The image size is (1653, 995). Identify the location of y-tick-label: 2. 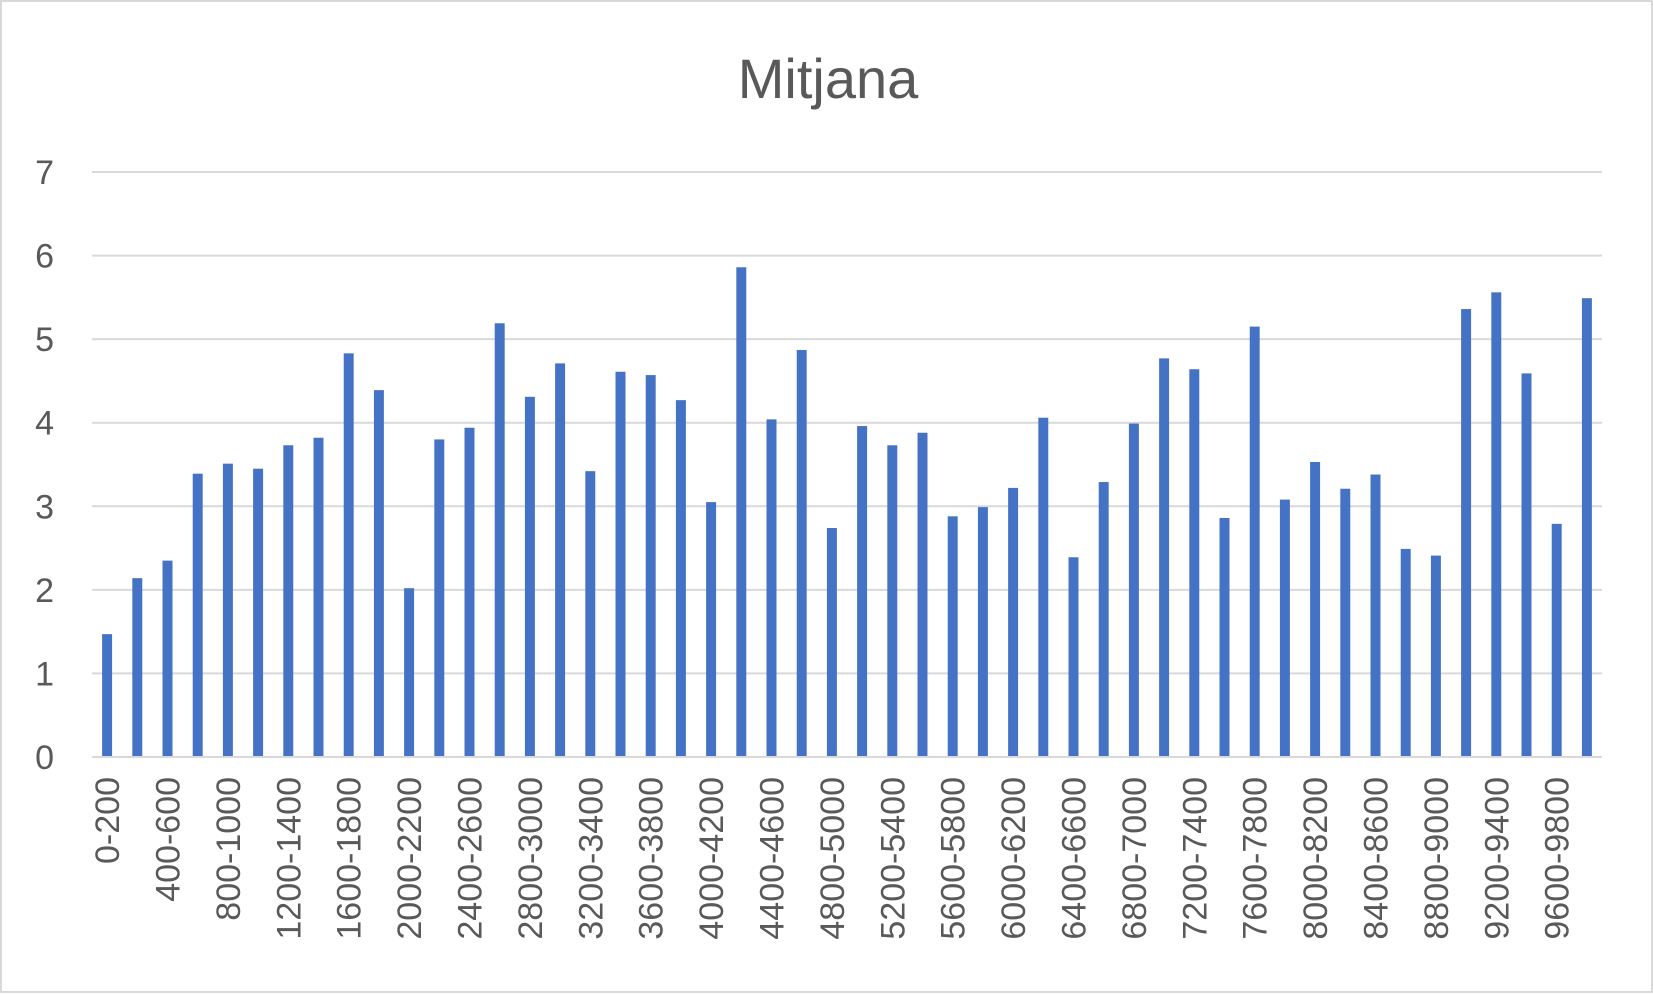
(44, 591).